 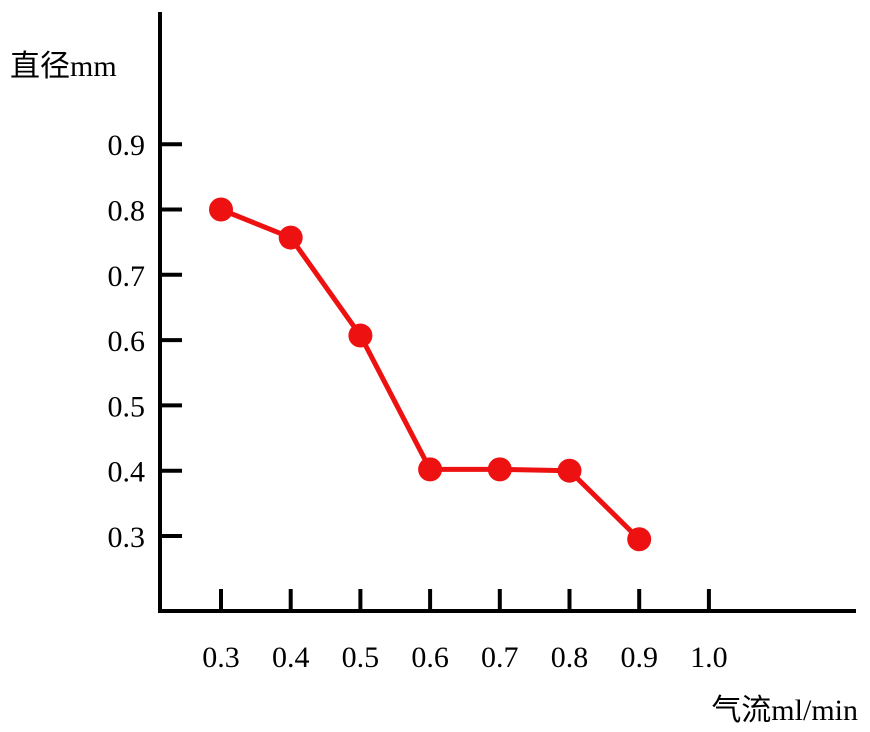 What do you see at coordinates (465, 631) in the screenshot?
I see `x-ticks: 0.3 0.4 0.5 0.6 0.7 0.8 0.9 1.0` at bounding box center [465, 631].